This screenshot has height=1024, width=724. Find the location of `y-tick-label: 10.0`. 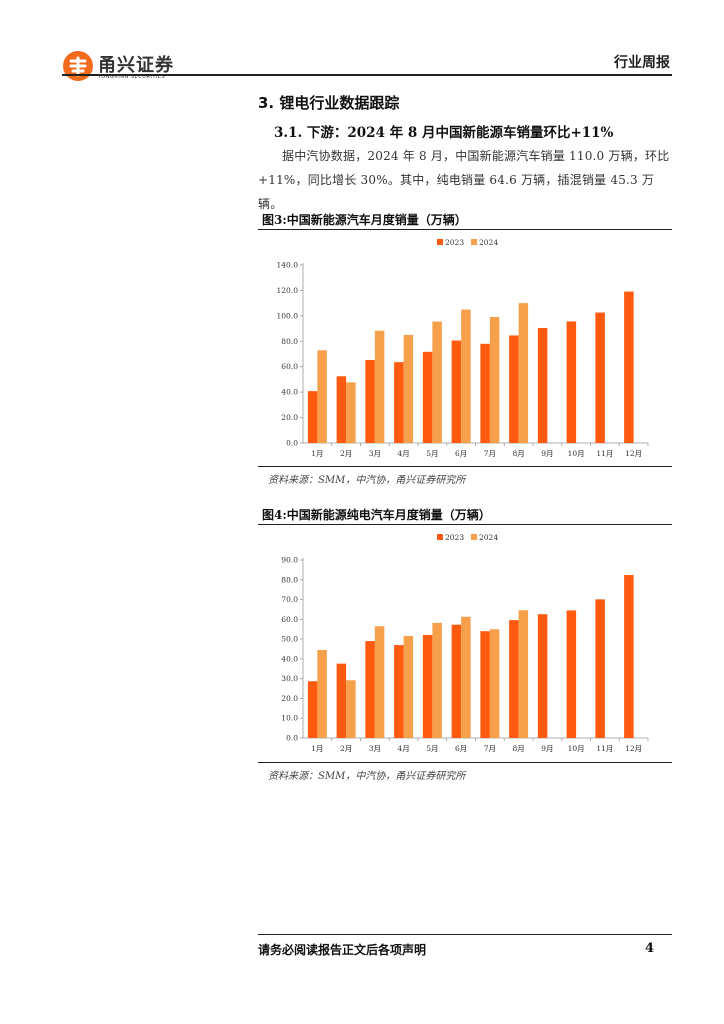

y-tick-label: 10.0 is located at coordinates (289, 718).